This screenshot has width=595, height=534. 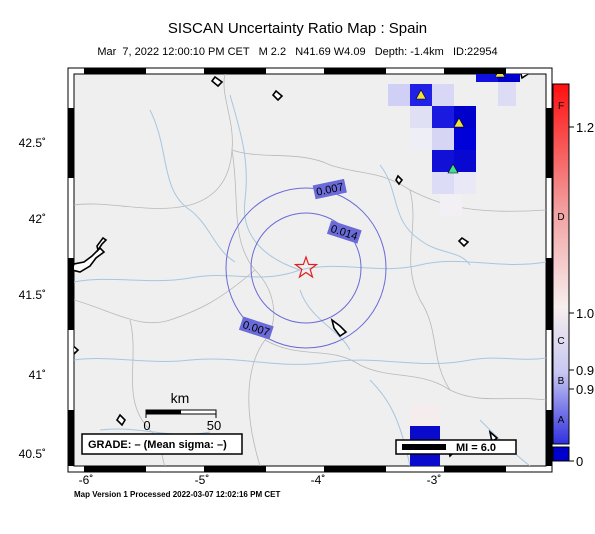 I want to click on lat-label-42-5: 42.5˚, so click(x=32, y=143).